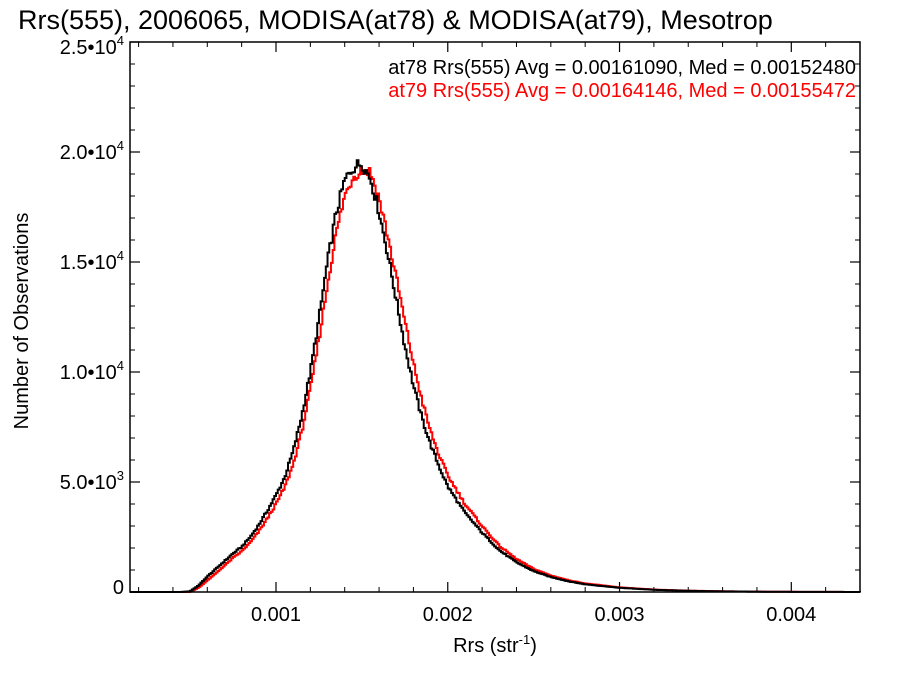 The height and width of the screenshot is (675, 900). I want to click on y-tick-mantissa: 2.0•10, so click(88, 153).